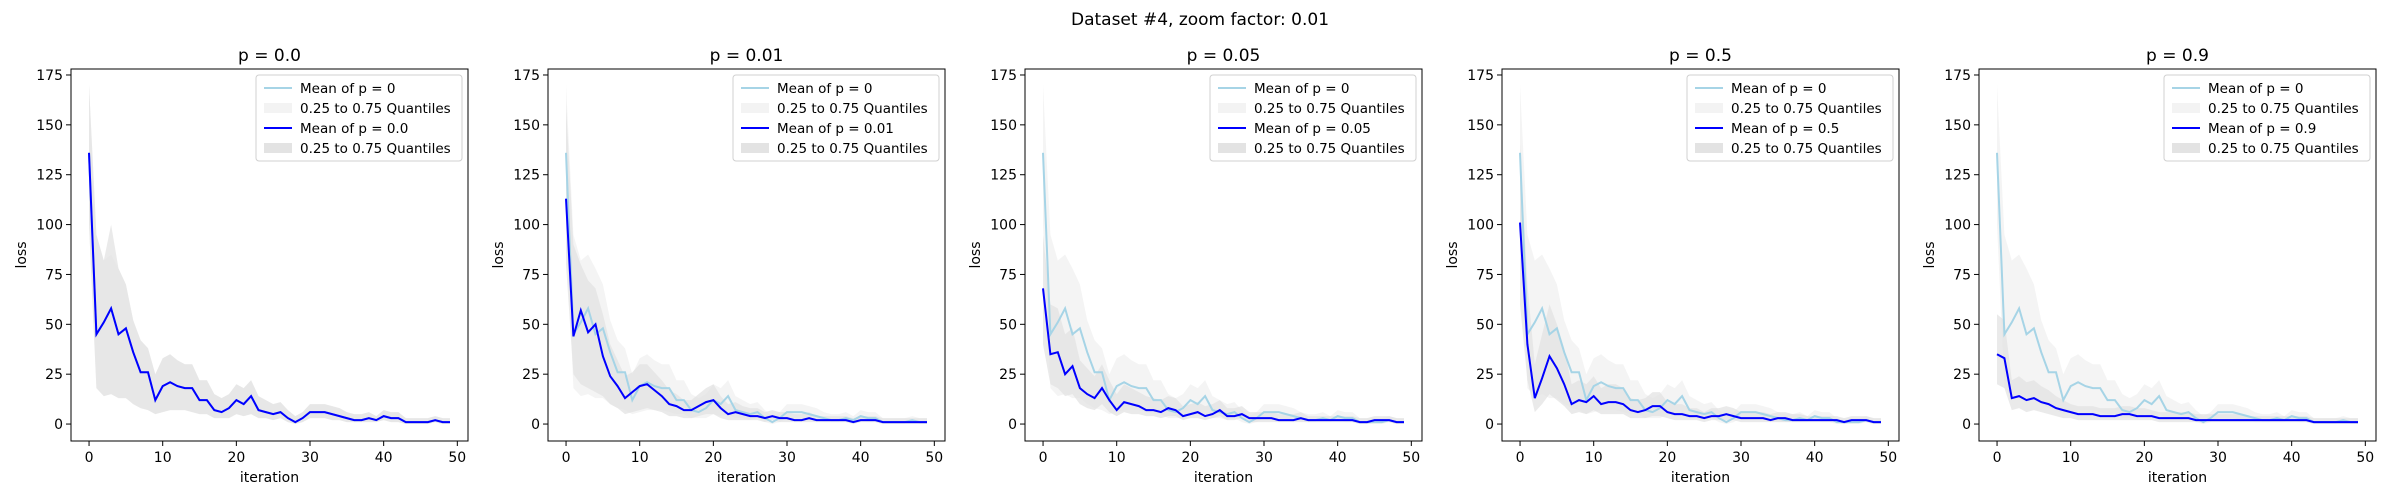 Image resolution: width=2400 pixels, height=500 pixels. What do you see at coordinates (861, 458) in the screenshot?
I see `x-tick-label: 40` at bounding box center [861, 458].